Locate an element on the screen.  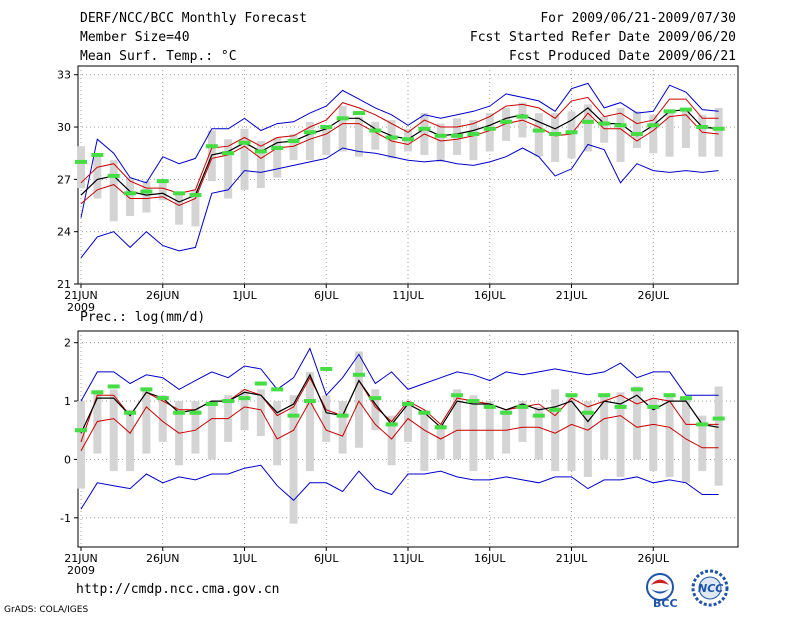
bcc-logo: BCC is located at coordinates (662, 590).